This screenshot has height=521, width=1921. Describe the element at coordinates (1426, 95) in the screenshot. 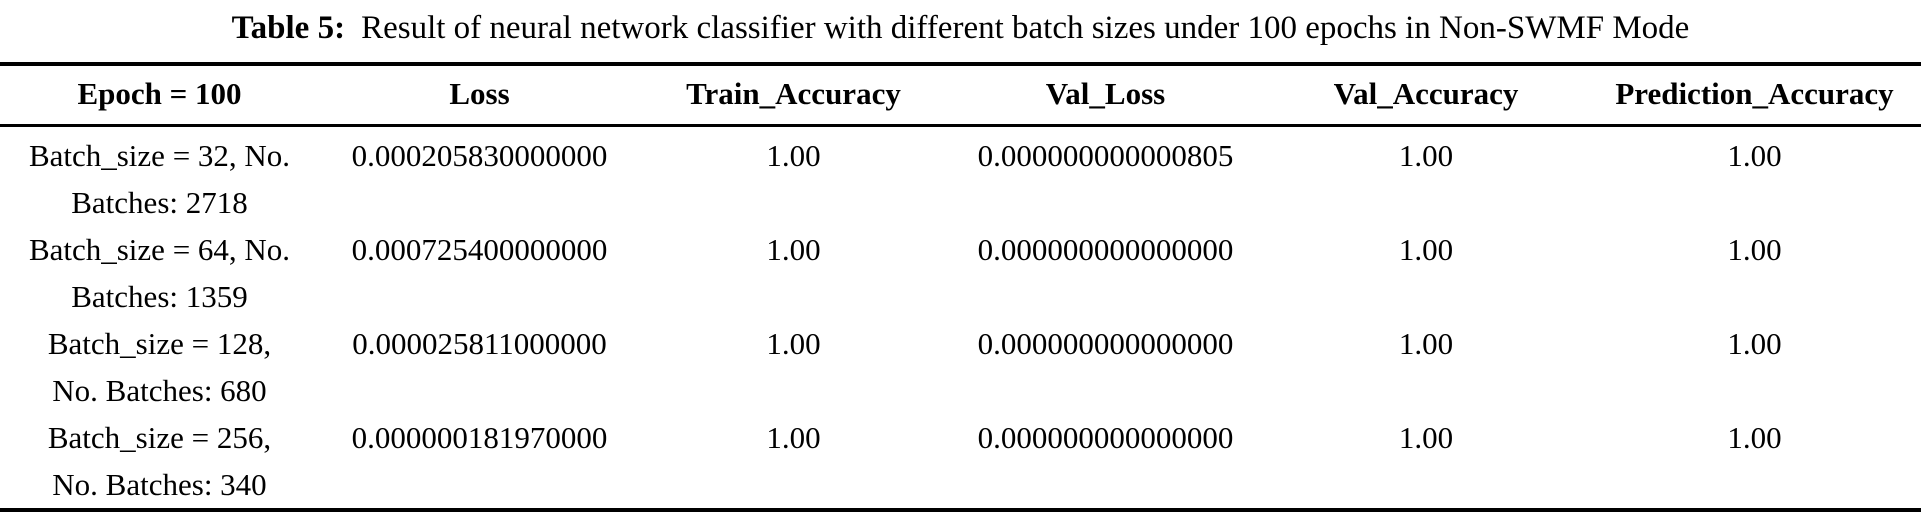

I see `header-val-accuracy: Val_Accuracy` at that location.